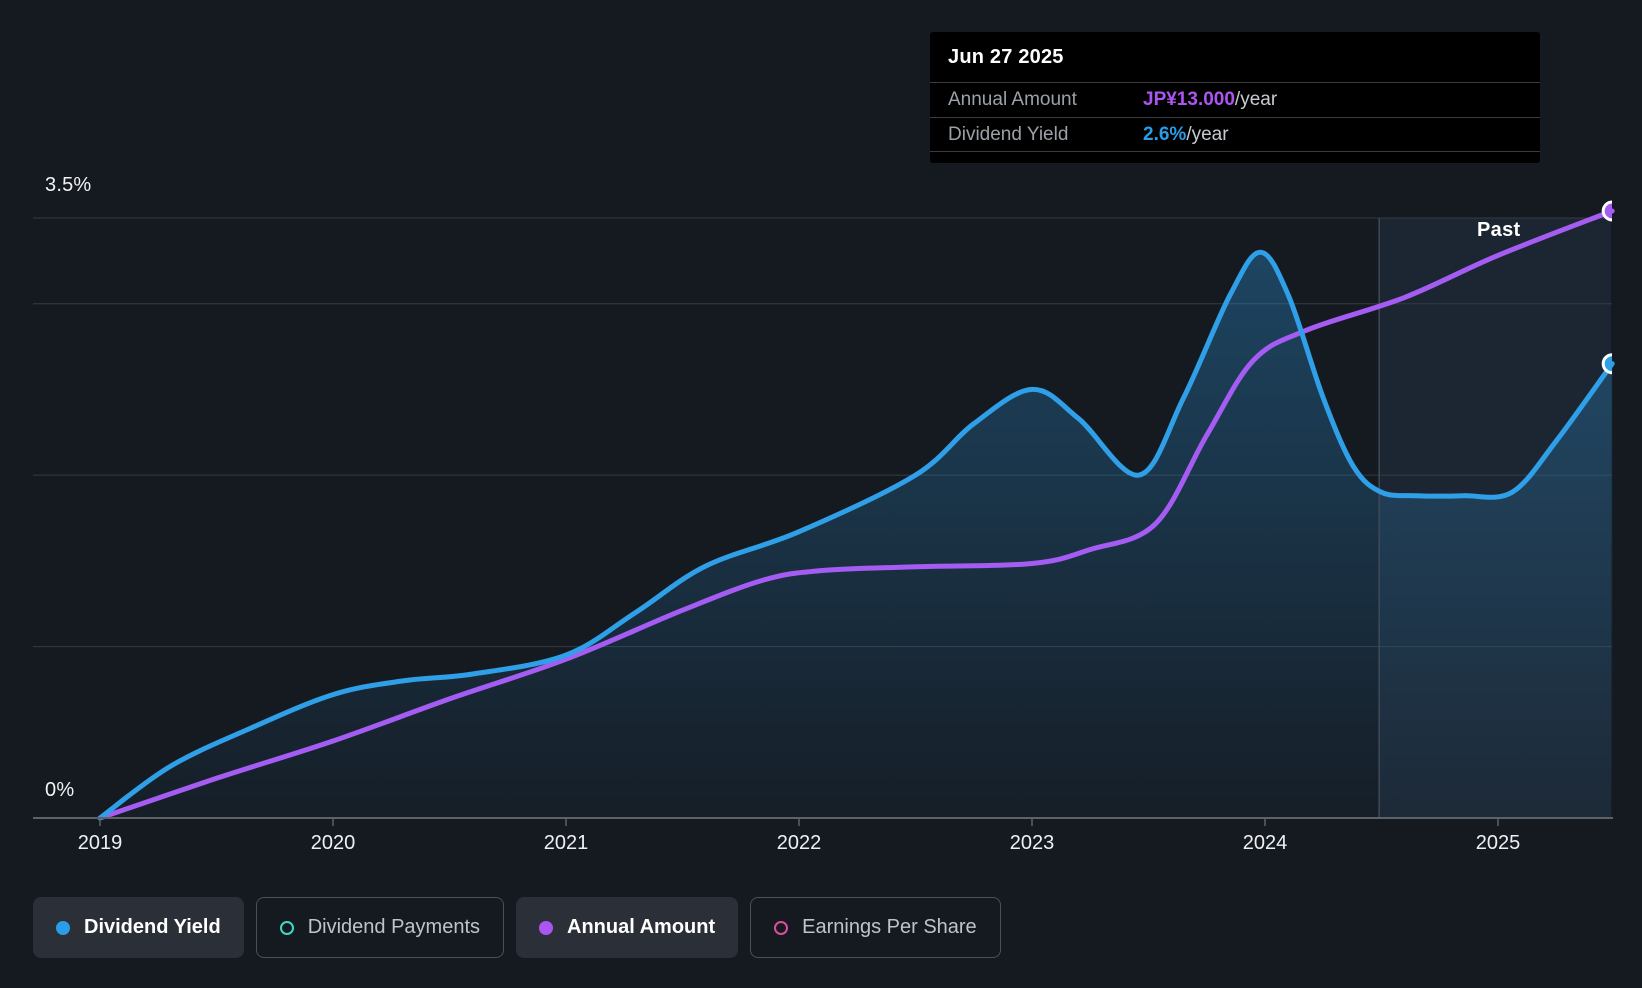  Describe the element at coordinates (394, 927) in the screenshot. I see `legend-button-label: Dividend Payments` at that location.